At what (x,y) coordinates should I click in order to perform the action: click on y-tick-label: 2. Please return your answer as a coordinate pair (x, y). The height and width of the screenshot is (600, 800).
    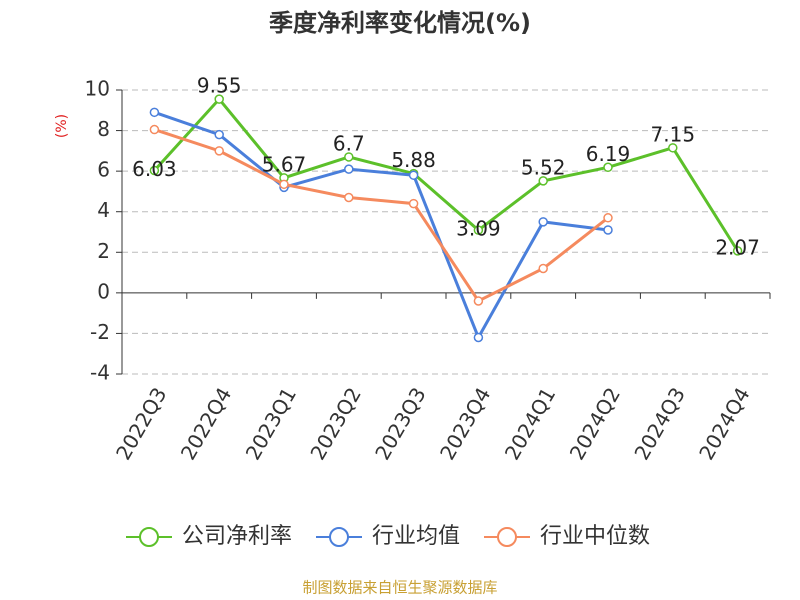
    Looking at the image, I should click on (103, 251).